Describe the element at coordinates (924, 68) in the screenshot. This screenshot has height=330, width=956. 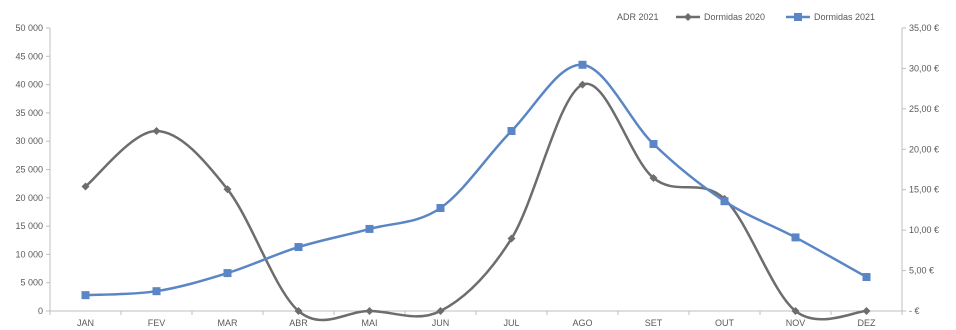
I see `y-right-tick-label: 30,00 €` at that location.